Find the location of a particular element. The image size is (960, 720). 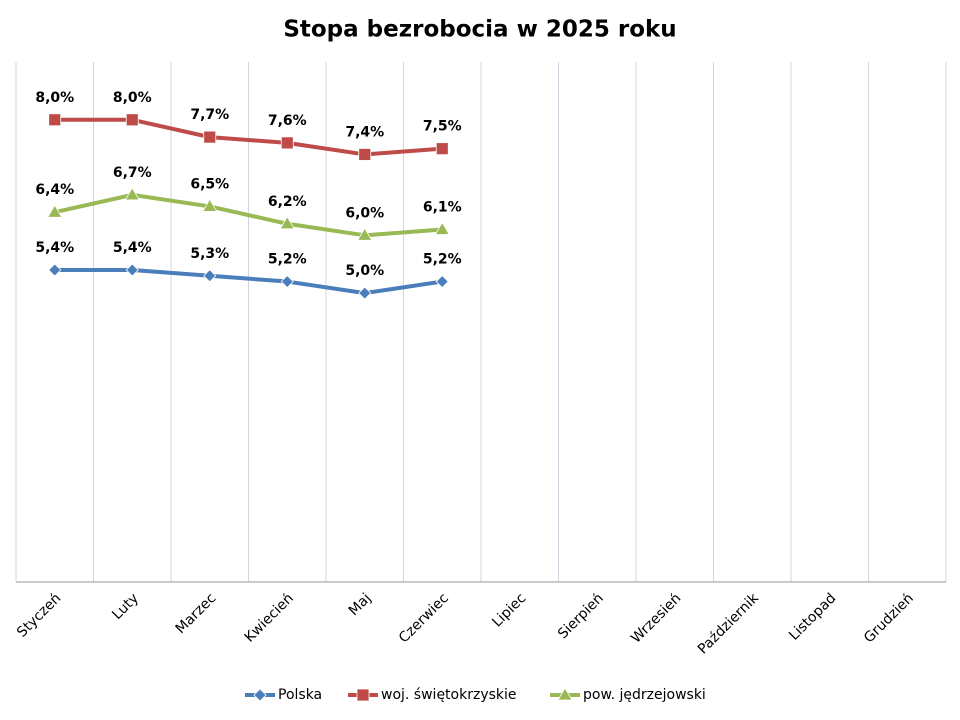

data-label: 5,0% is located at coordinates (364, 271).